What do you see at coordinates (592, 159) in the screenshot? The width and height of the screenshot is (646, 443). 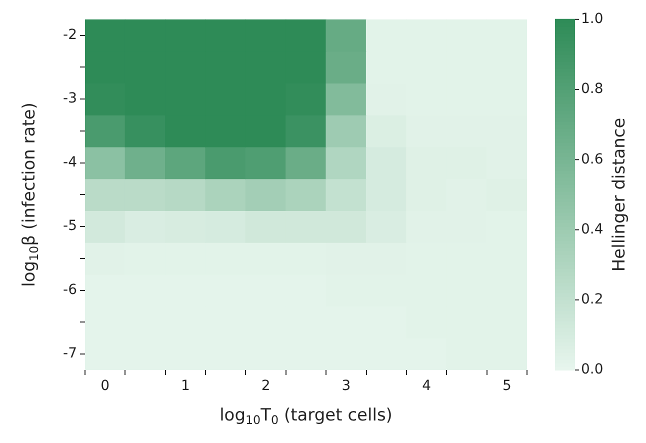 I see `color-bar-label: 0.6` at bounding box center [592, 159].